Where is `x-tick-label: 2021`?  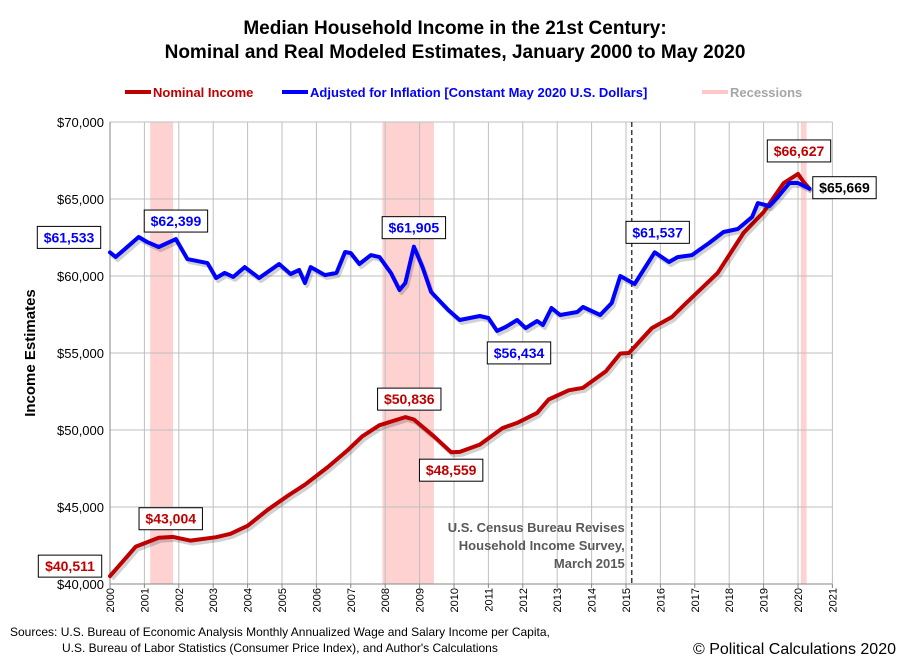
x-tick-label: 2021 is located at coordinates (833, 600).